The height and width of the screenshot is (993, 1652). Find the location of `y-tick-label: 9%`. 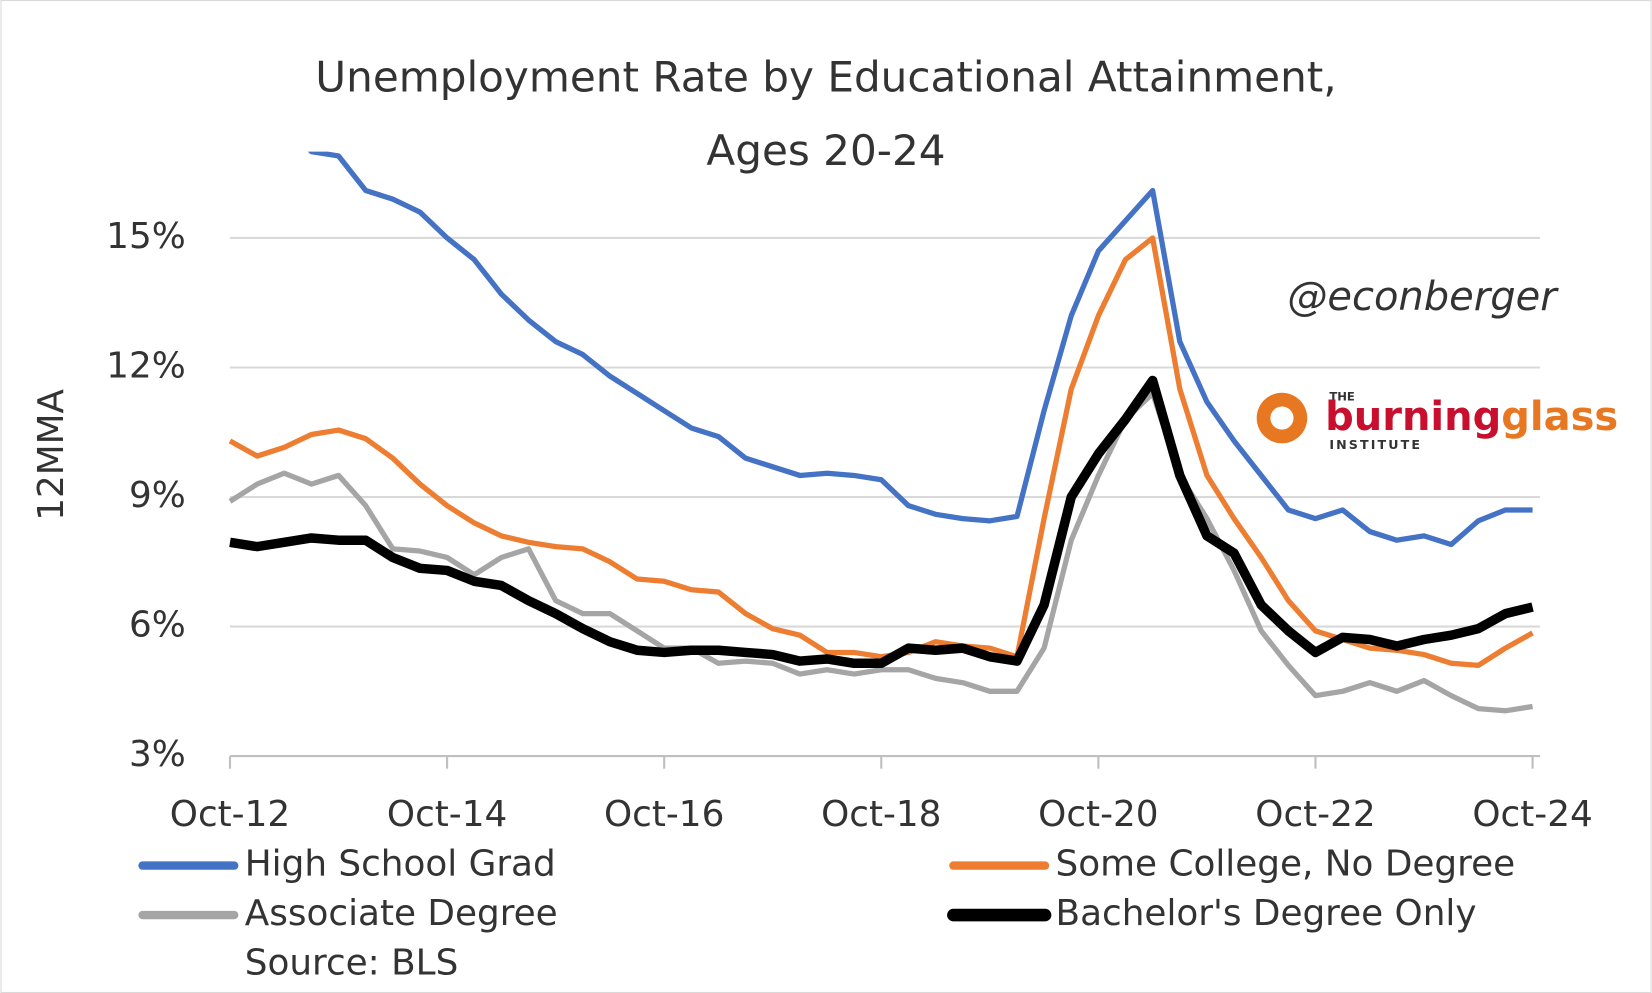

y-tick-label: 9% is located at coordinates (157, 495).